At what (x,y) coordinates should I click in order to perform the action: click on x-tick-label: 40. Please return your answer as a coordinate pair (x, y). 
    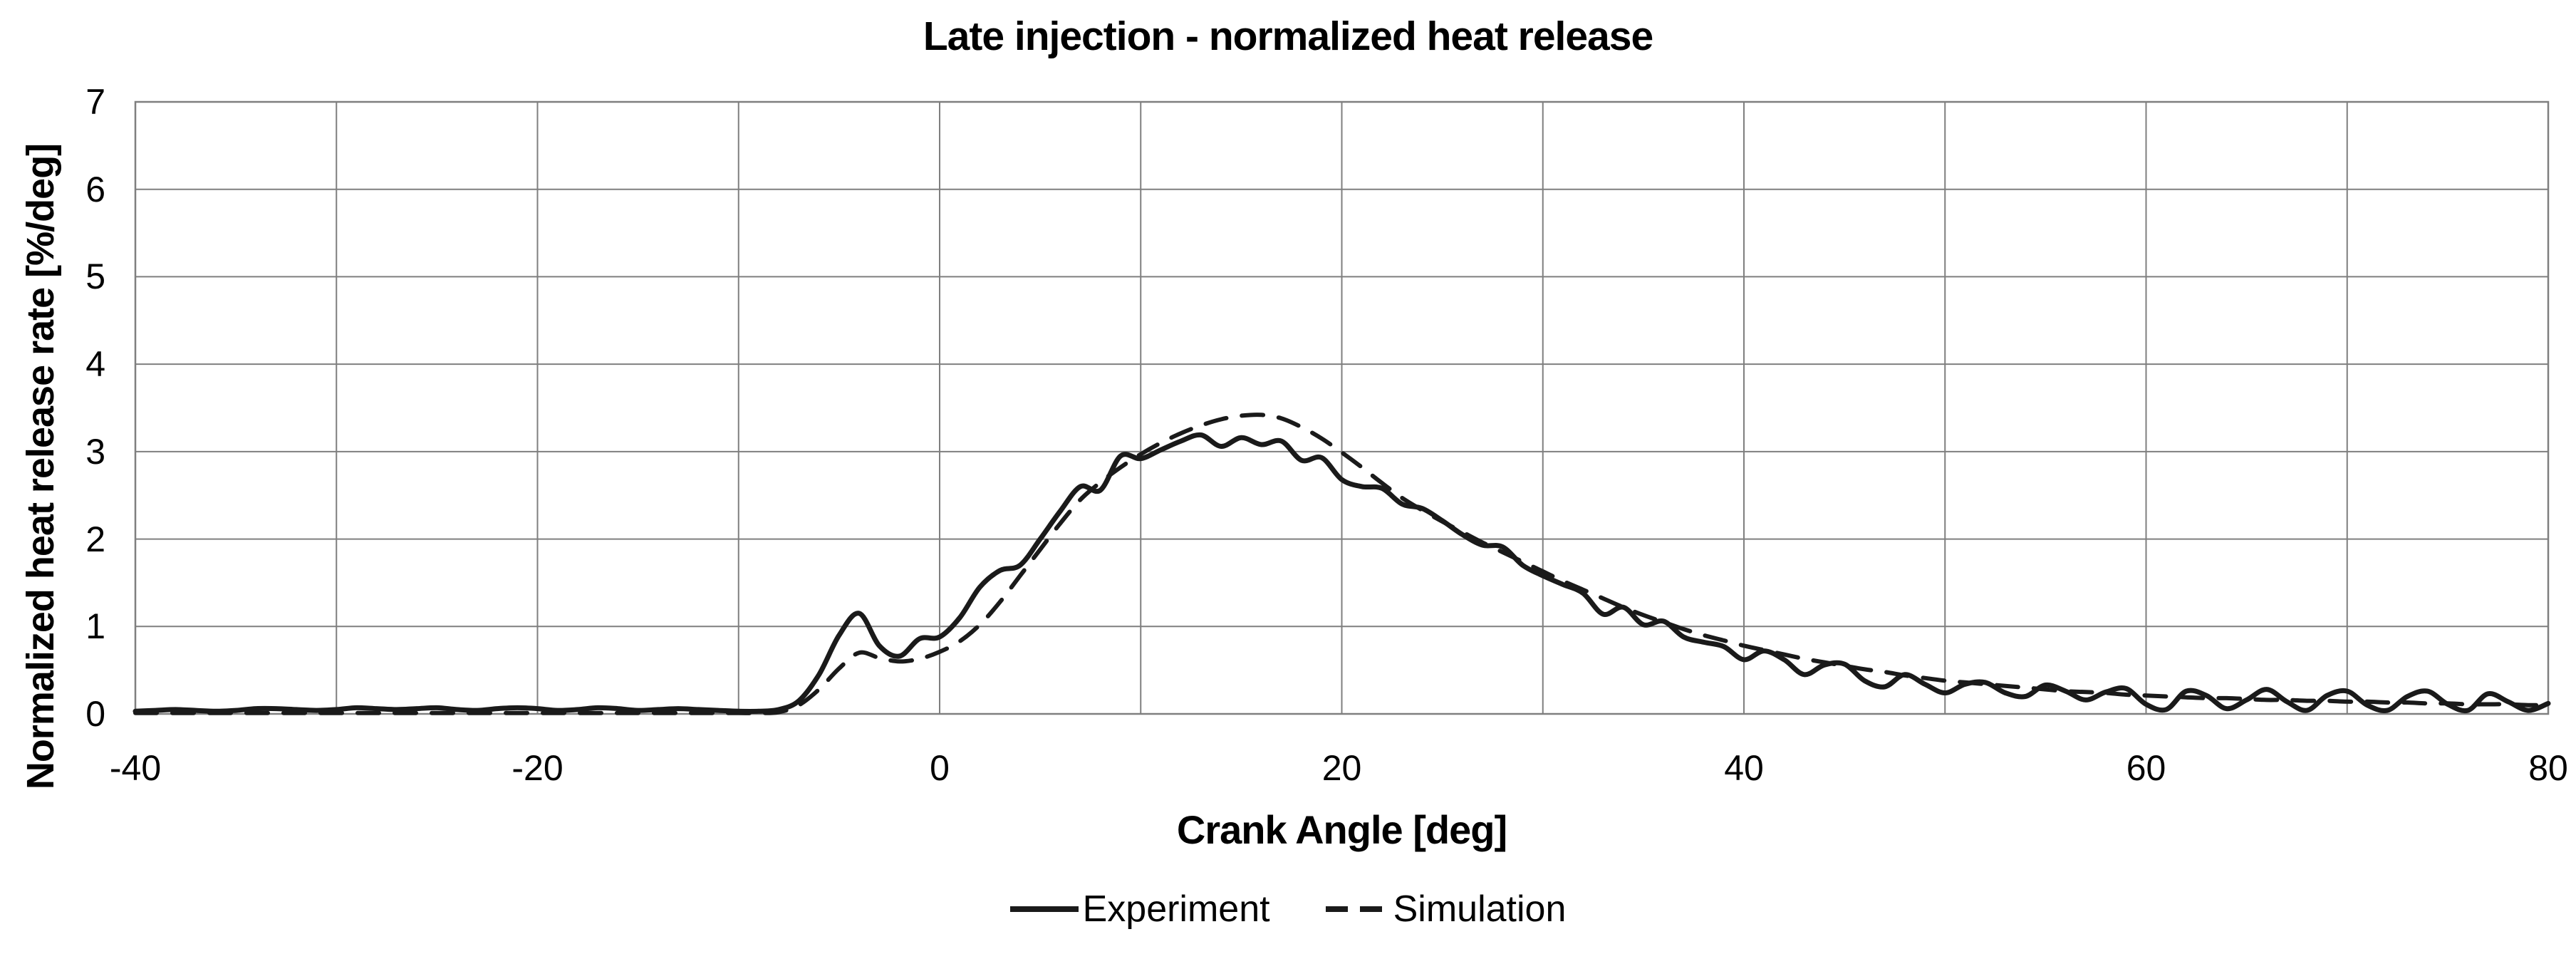
    Looking at the image, I should click on (1744, 768).